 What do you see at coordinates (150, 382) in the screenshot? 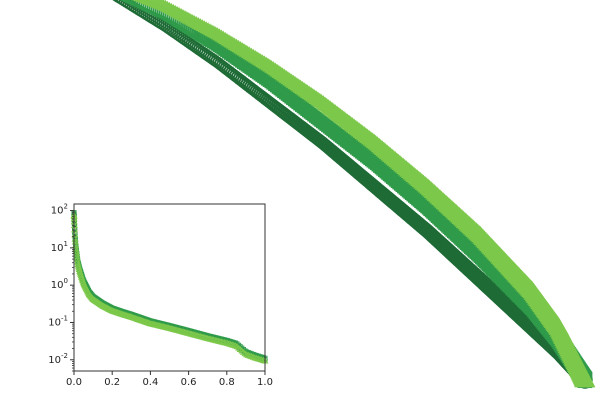
I see `x-tick-label: 0.4` at bounding box center [150, 382].